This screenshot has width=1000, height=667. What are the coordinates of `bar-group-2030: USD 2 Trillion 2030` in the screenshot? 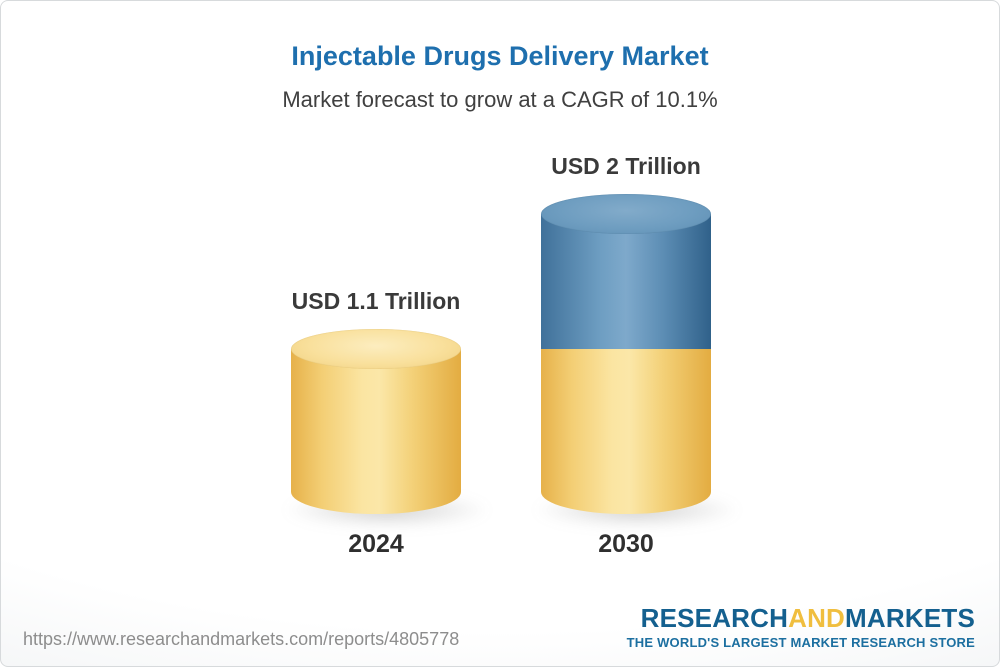 It's located at (637, 355).